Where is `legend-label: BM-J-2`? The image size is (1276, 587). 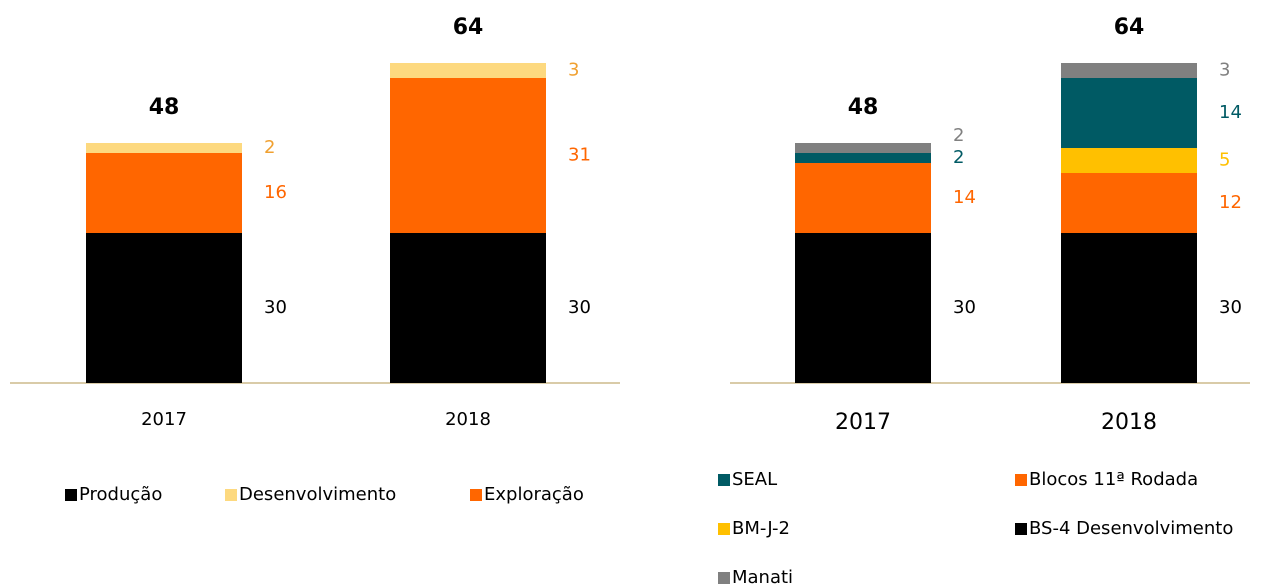
legend-label: BM-J-2 is located at coordinates (761, 528).